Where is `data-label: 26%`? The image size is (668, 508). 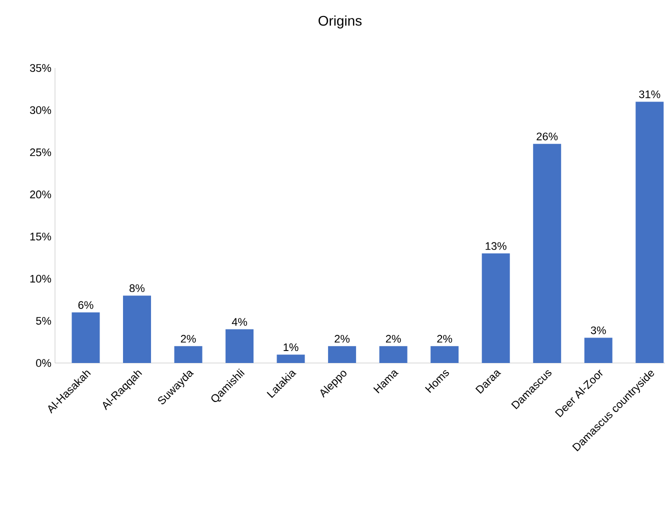
data-label: 26% is located at coordinates (547, 136).